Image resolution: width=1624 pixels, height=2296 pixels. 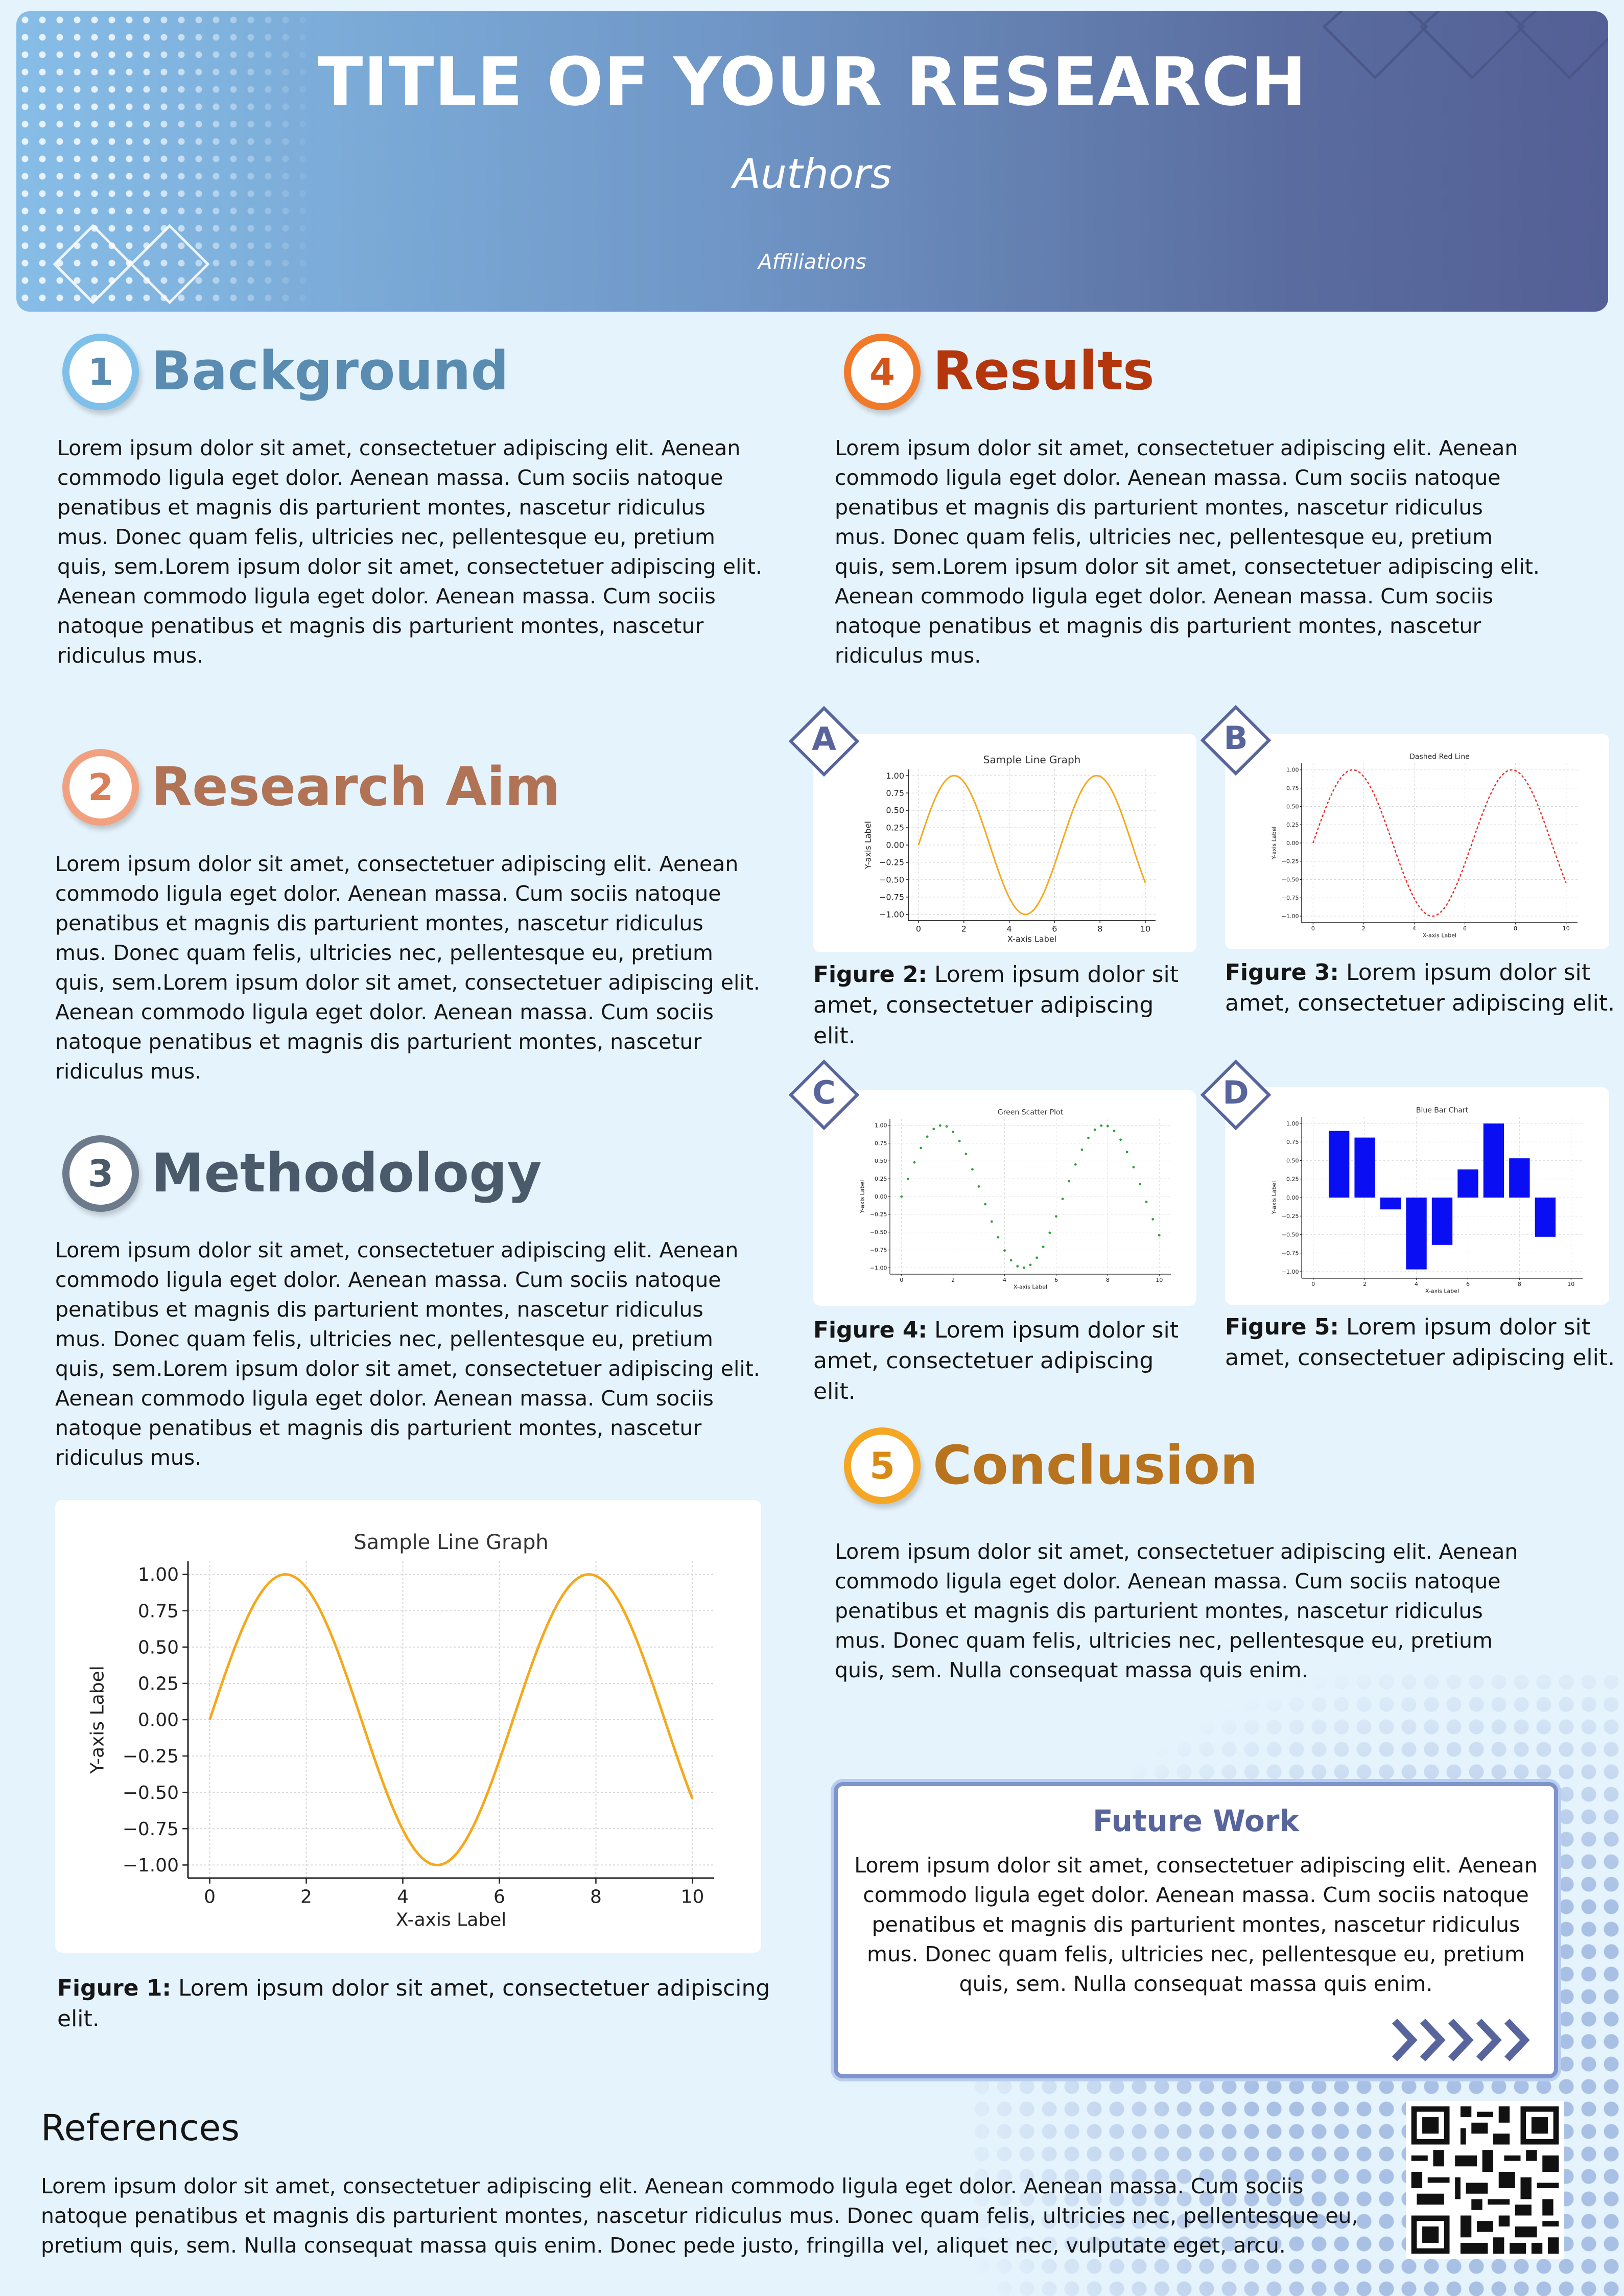 I want to click on qr-code-icon, so click(x=1485, y=2180).